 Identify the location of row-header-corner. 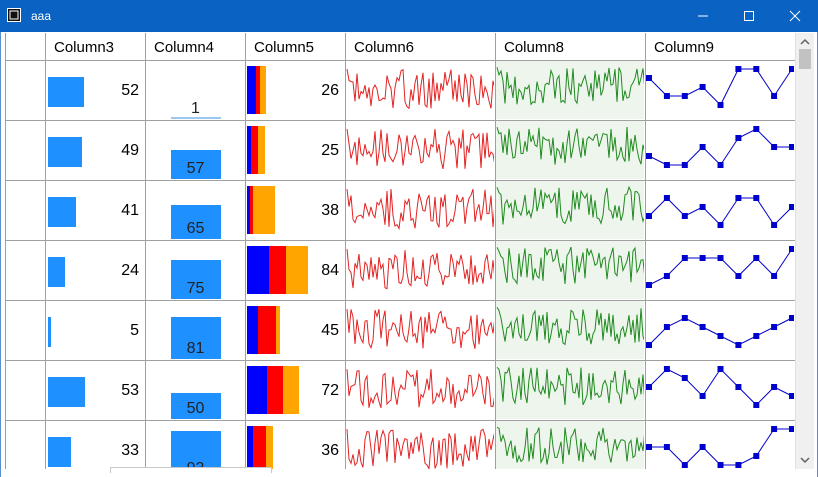
(26, 47).